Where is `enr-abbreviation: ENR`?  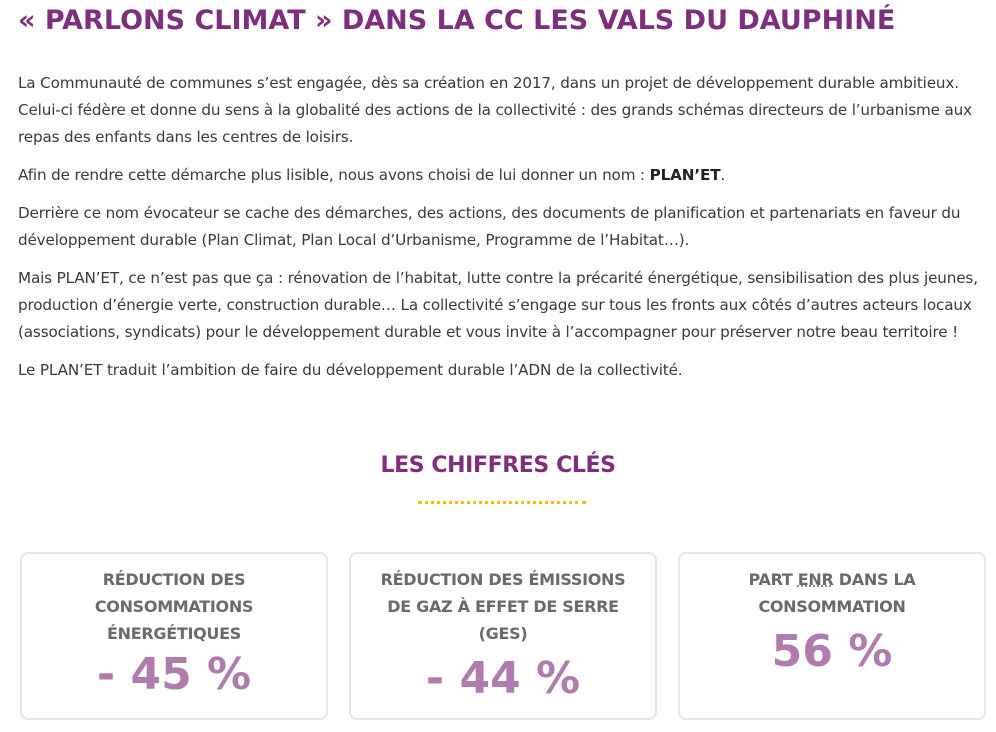 enr-abbreviation: ENR is located at coordinates (815, 579).